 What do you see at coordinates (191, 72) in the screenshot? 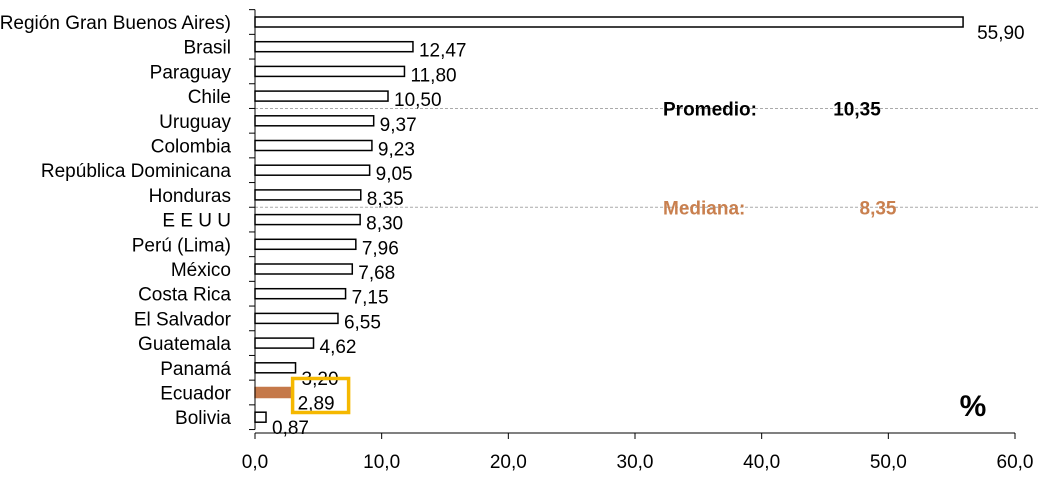
I see `category-label: Paraguay` at bounding box center [191, 72].